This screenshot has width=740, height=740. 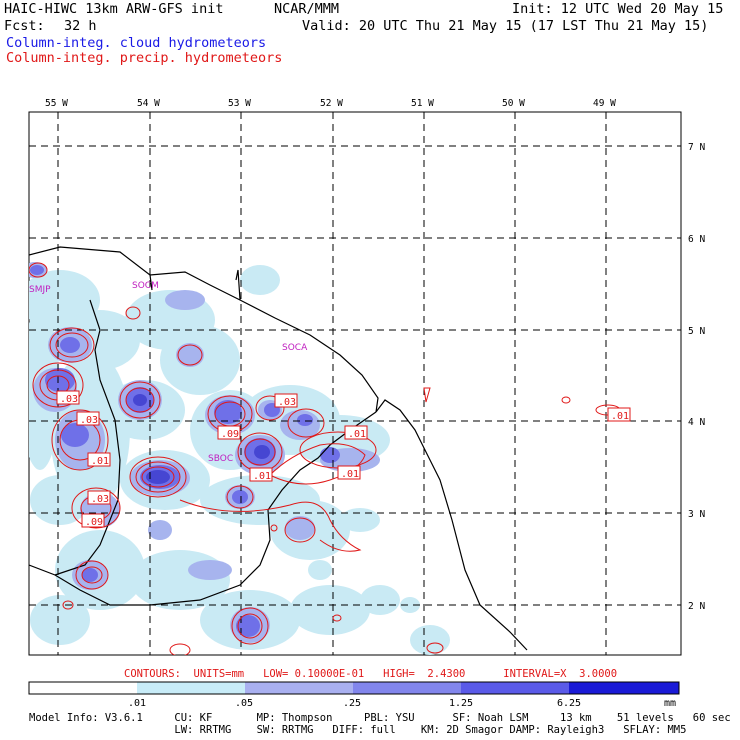 What do you see at coordinates (24, 26) in the screenshot?
I see `forecast-label: Fcst:` at bounding box center [24, 26].